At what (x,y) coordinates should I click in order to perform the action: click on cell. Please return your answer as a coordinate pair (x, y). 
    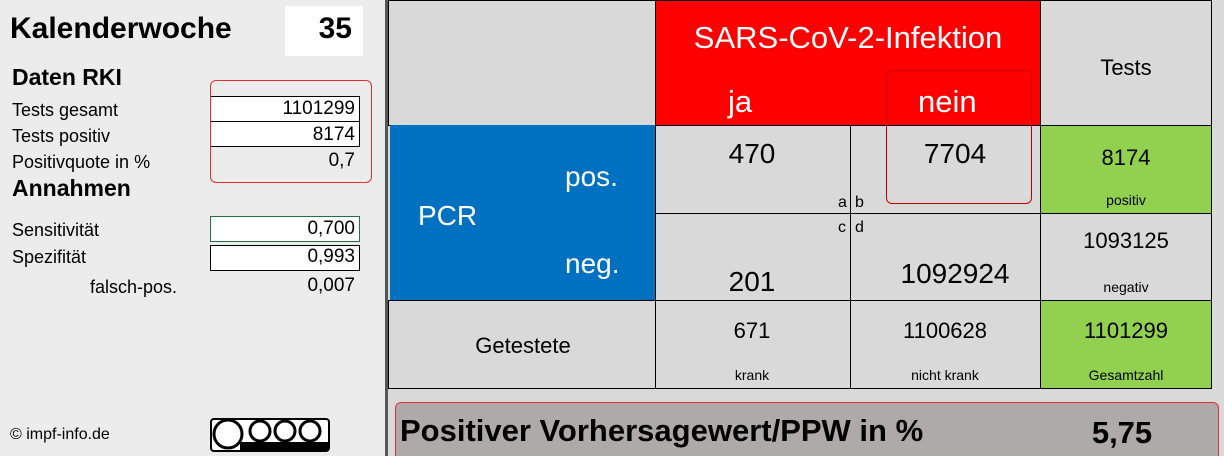
    Looking at the image, I should click on (522, 63).